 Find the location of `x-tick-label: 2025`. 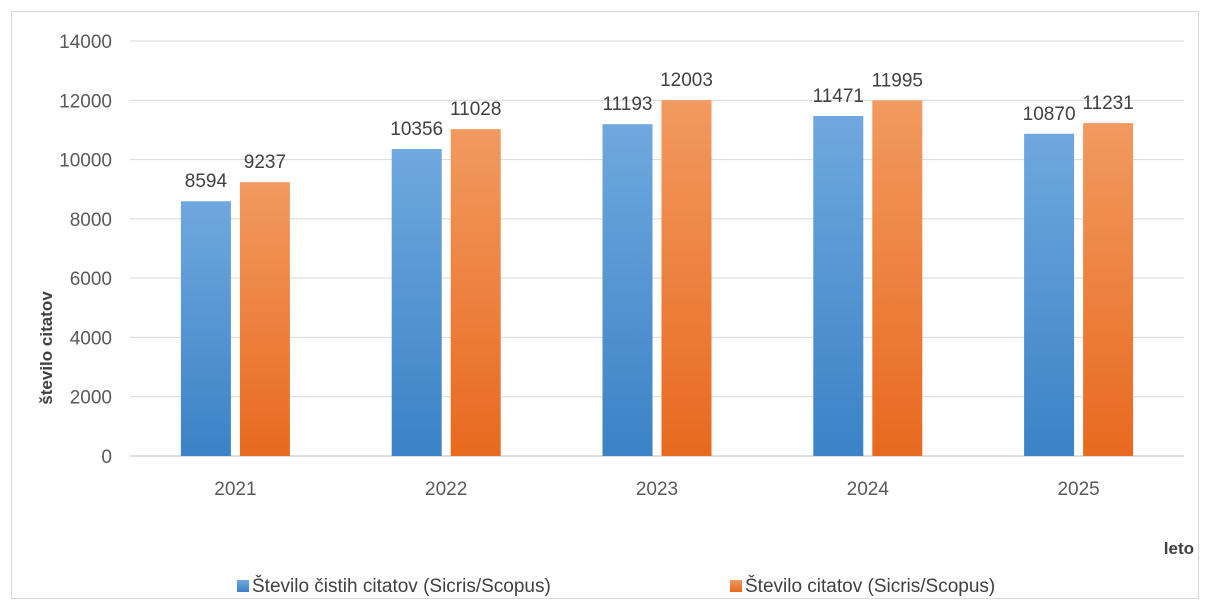

x-tick-label: 2025 is located at coordinates (1078, 489).